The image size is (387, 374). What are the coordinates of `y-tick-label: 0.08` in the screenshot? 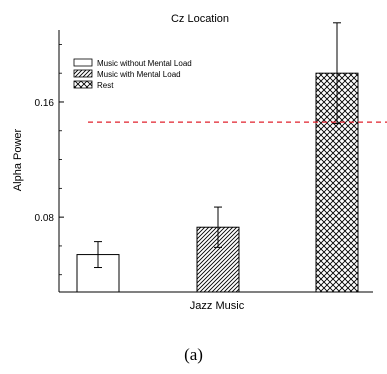 It's located at (45, 218).